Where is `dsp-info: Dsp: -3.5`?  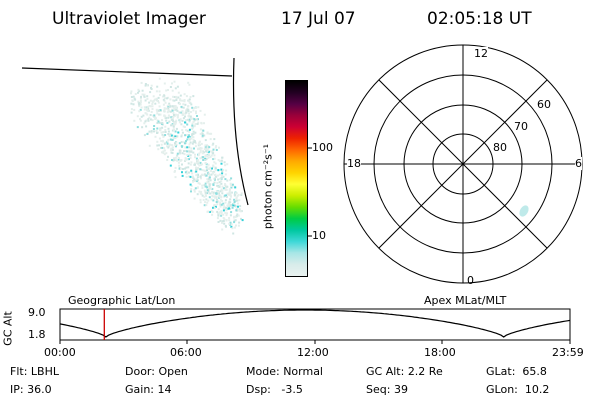
dsp-info: Dsp: -3.5 is located at coordinates (274, 389).